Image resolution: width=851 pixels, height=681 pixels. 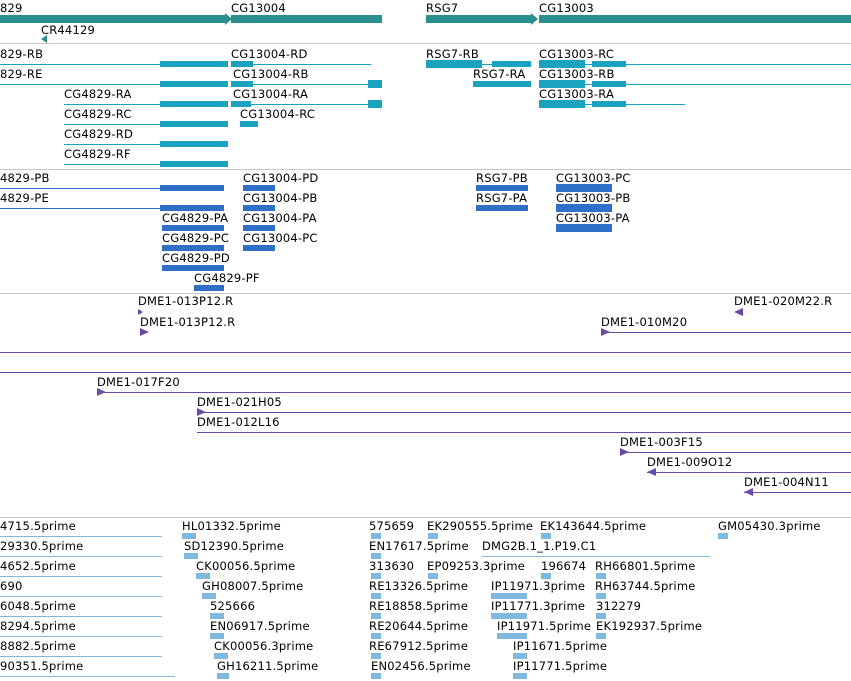 I want to click on bac-label: DME1-010M20, so click(x=644, y=322).